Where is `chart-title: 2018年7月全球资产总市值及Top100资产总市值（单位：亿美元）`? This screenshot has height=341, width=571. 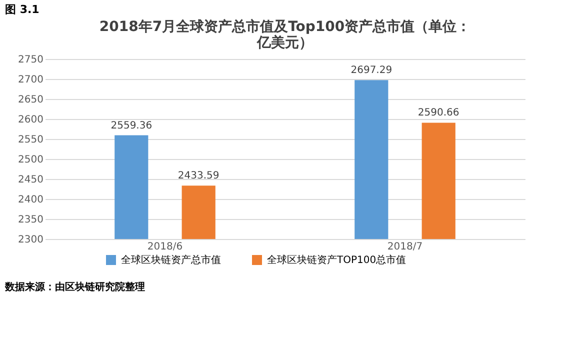 chart-title: 2018年7月全球资产总市值及Top100资产总市值（单位：亿美元） is located at coordinates (285, 34).